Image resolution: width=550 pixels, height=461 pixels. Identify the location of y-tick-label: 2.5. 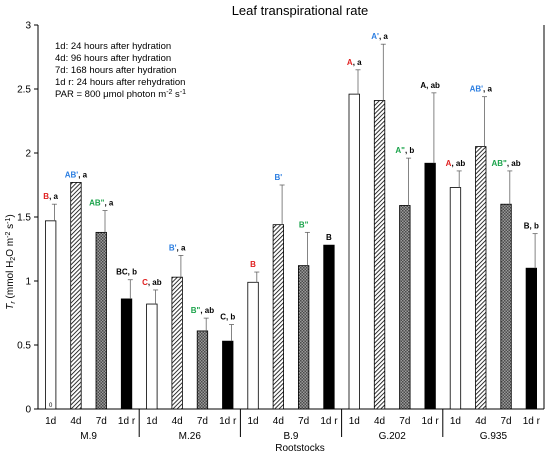
(24, 90).